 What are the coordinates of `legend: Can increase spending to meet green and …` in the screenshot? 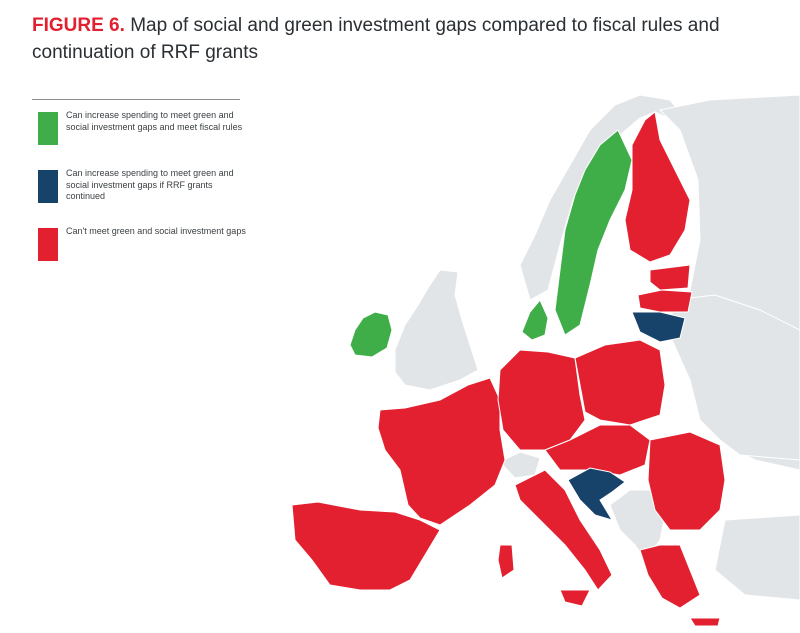 It's located at (143, 193).